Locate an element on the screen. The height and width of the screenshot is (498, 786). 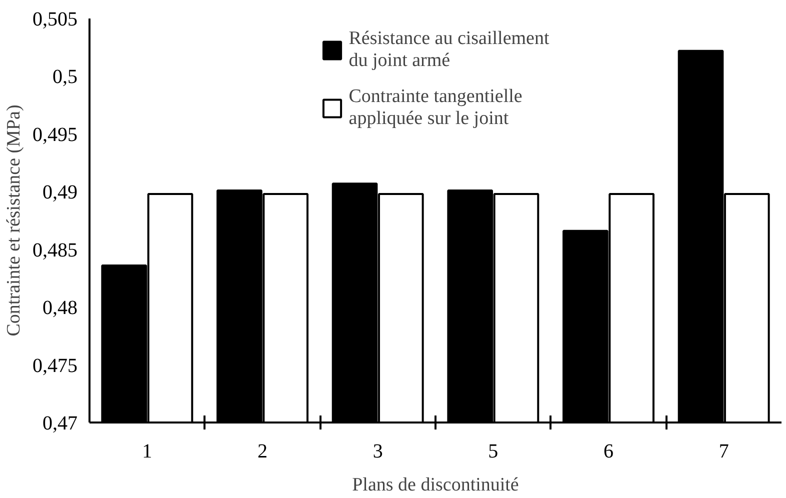
x-tick-label: 1 is located at coordinates (147, 451).